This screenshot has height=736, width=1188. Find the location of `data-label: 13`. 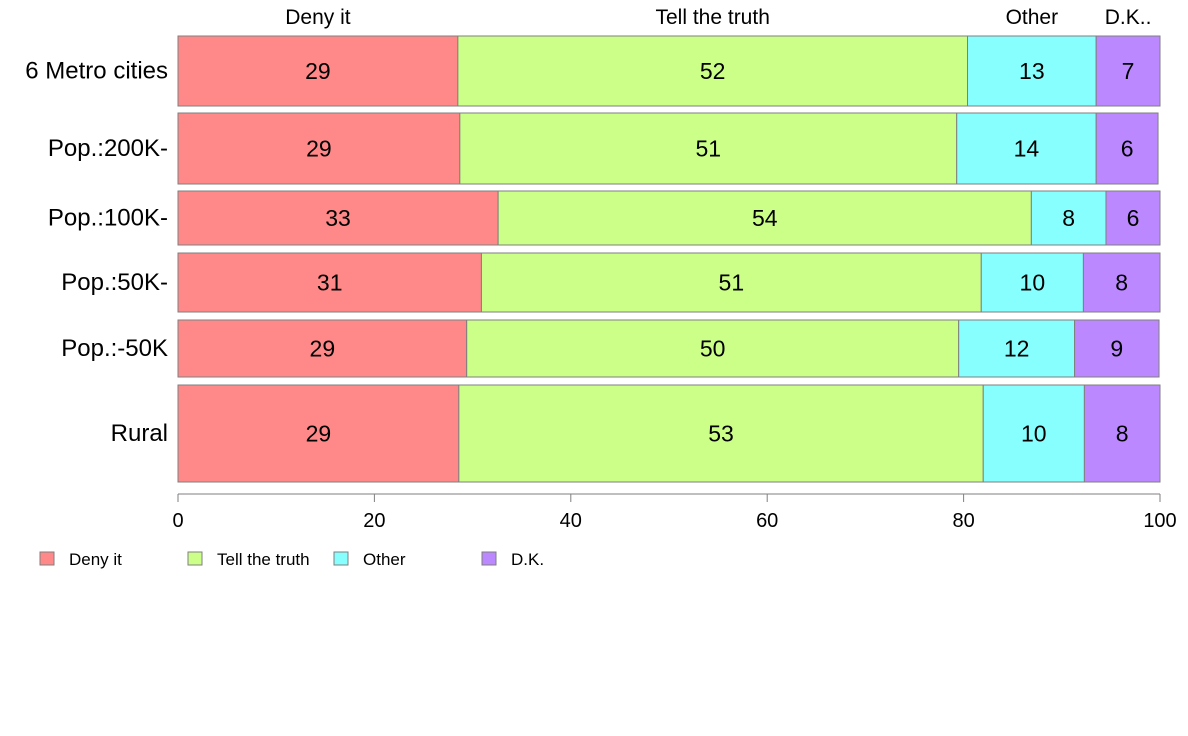

data-label: 13 is located at coordinates (1032, 71).